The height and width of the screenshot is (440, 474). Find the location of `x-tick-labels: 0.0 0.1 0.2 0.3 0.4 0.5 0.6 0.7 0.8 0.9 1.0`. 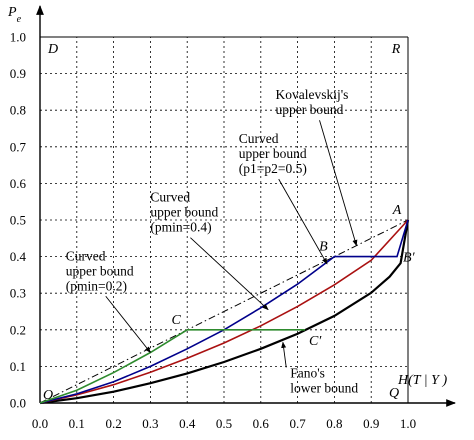

x-tick-labels: 0.0 0.1 0.2 0.3 0.4 0.5 0.6 0.7 0.8 0.9 1.0 is located at coordinates (224, 423).